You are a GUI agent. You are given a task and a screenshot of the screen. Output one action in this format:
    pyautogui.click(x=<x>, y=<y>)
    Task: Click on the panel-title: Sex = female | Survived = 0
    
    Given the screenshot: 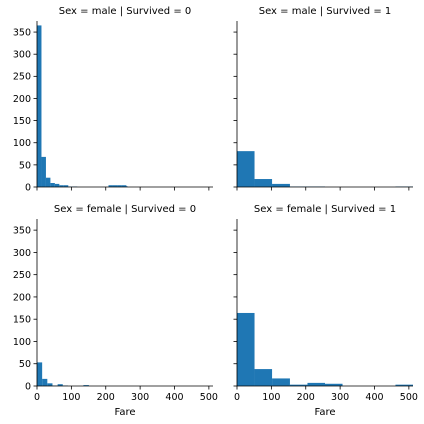 What is the action you would take?
    pyautogui.click(x=125, y=209)
    